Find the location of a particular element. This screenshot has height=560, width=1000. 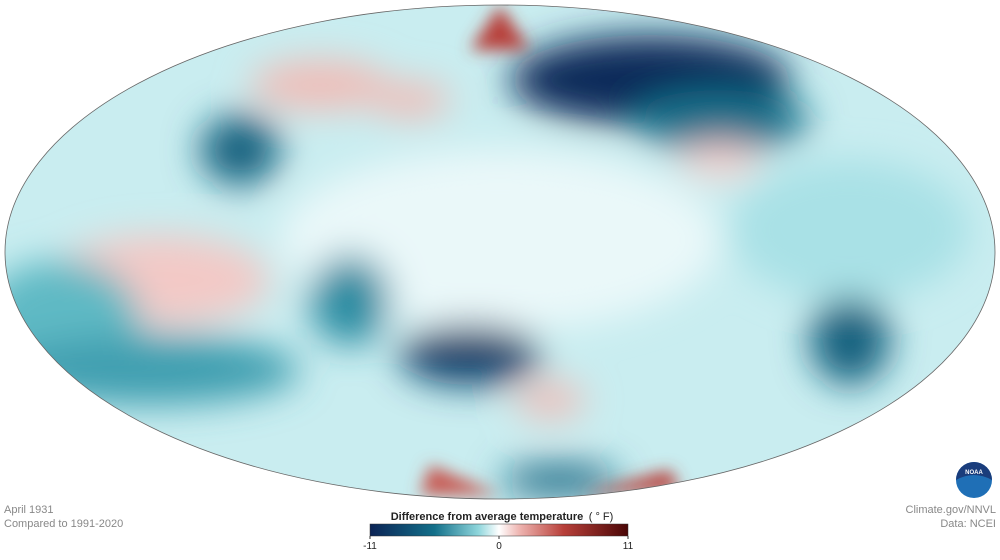

colorbar-tick-label: 11 is located at coordinates (628, 546).